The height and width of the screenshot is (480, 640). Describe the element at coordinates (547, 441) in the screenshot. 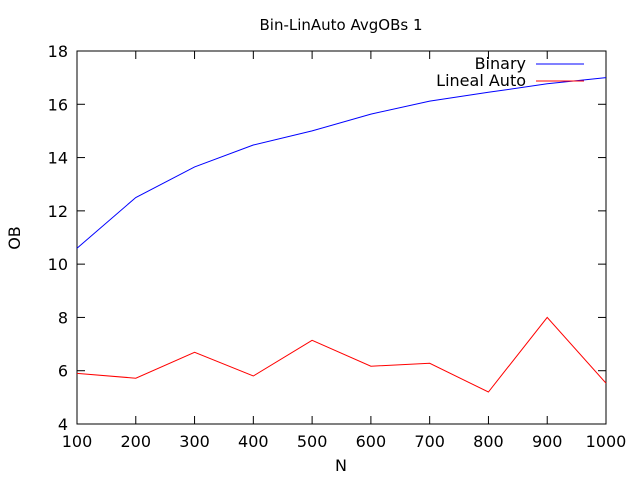

I see `x-tick-label: 900` at that location.